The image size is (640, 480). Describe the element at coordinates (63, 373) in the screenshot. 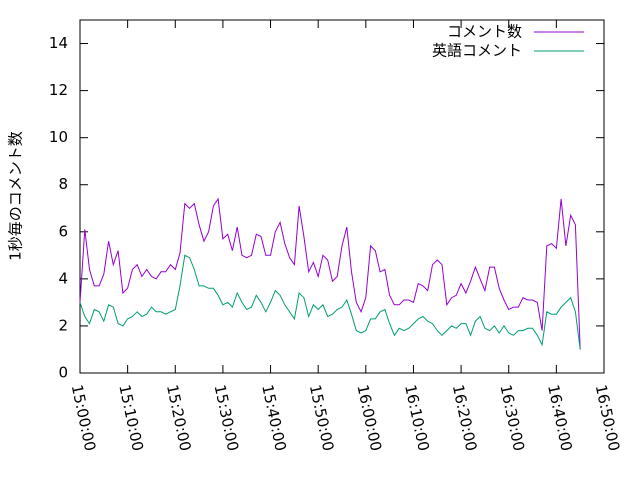

I see `y-tick-label: 0` at that location.